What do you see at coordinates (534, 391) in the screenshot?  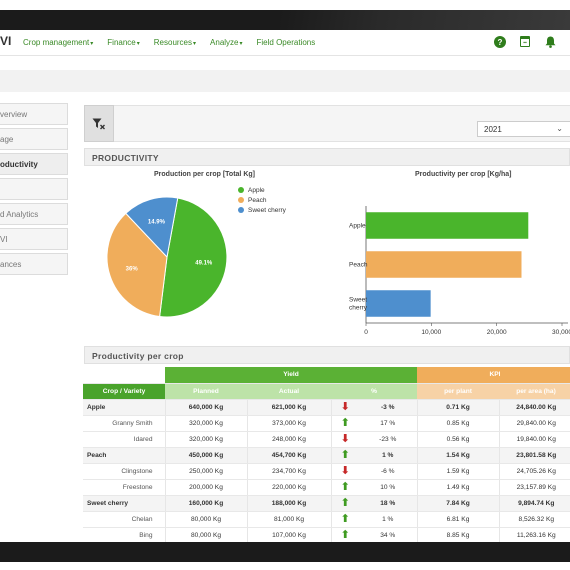 I see `column-header-per-area: per area (ha)` at bounding box center [534, 391].